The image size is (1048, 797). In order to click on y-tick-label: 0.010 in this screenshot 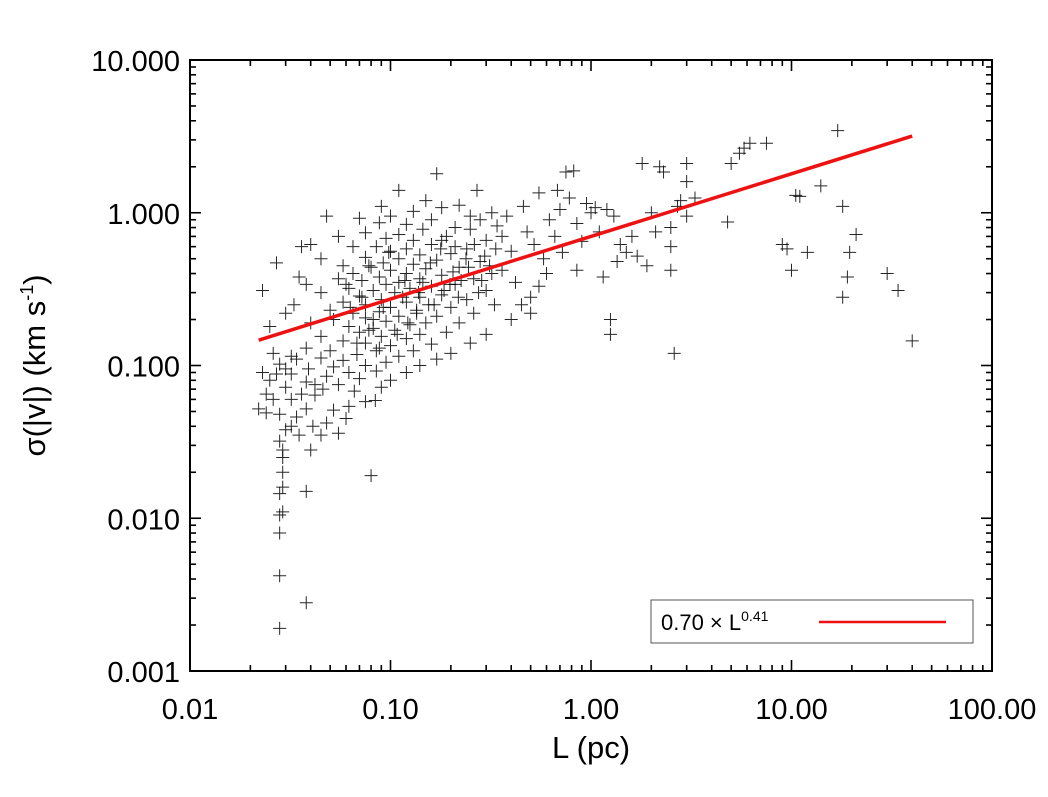, I will do `click(143, 520)`.